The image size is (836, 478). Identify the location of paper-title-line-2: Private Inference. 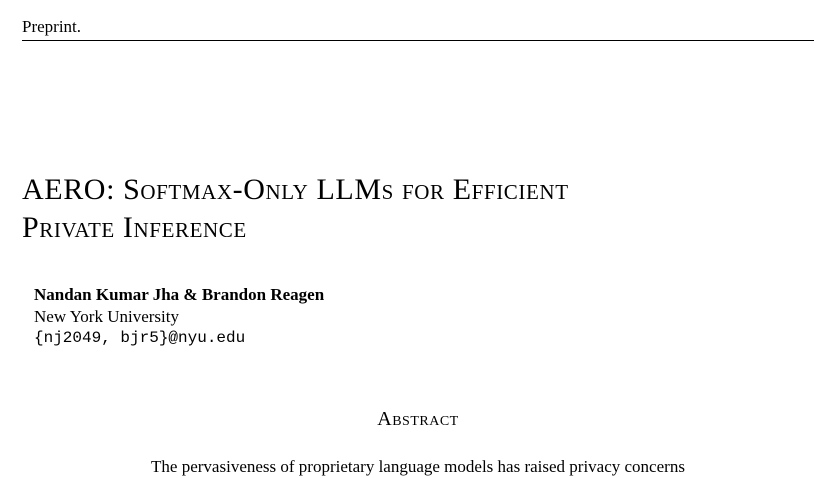
(134, 227).